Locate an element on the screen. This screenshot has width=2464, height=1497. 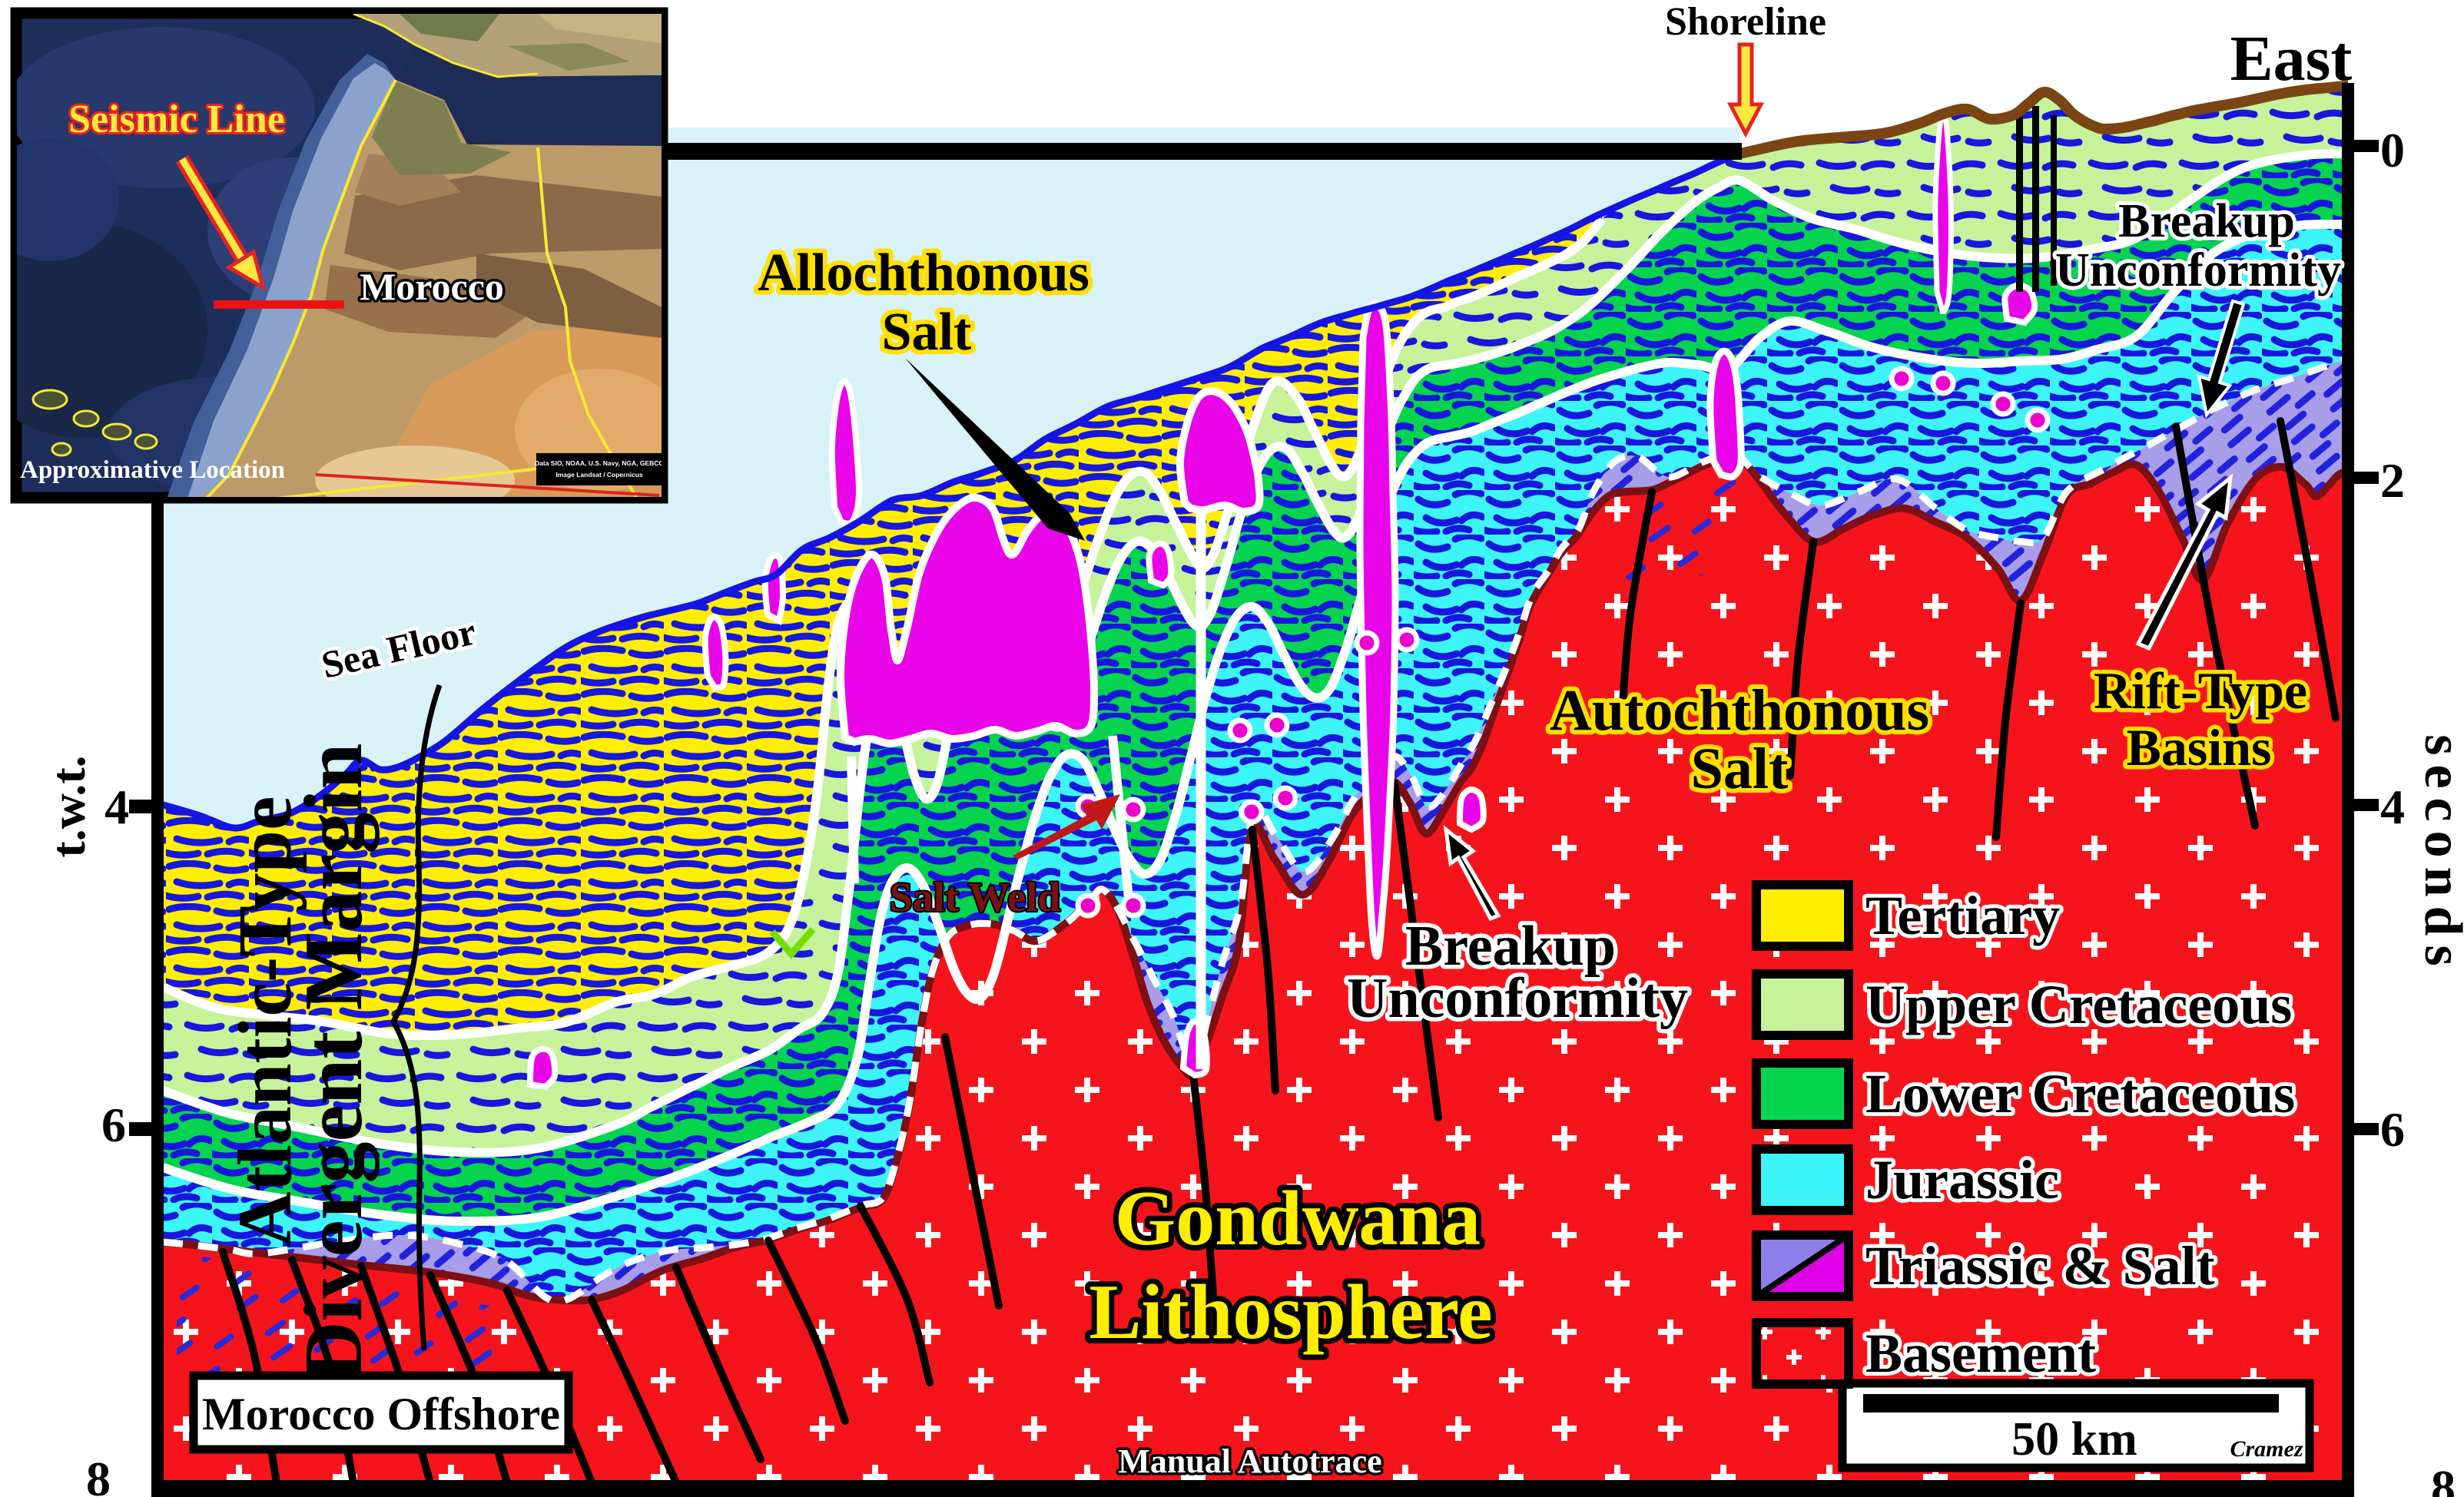
svg-text: Upper Cretaceous is located at coordinates (2079, 1005).